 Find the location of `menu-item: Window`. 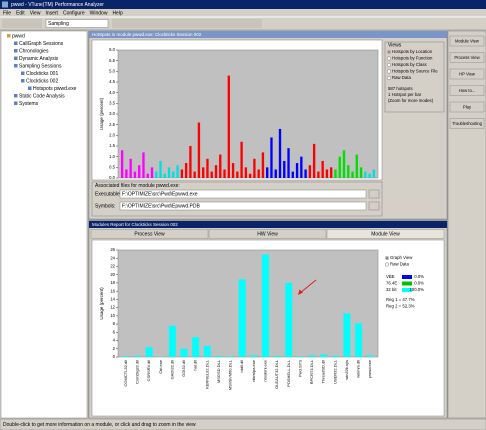

menu-item: Window is located at coordinates (99, 13).